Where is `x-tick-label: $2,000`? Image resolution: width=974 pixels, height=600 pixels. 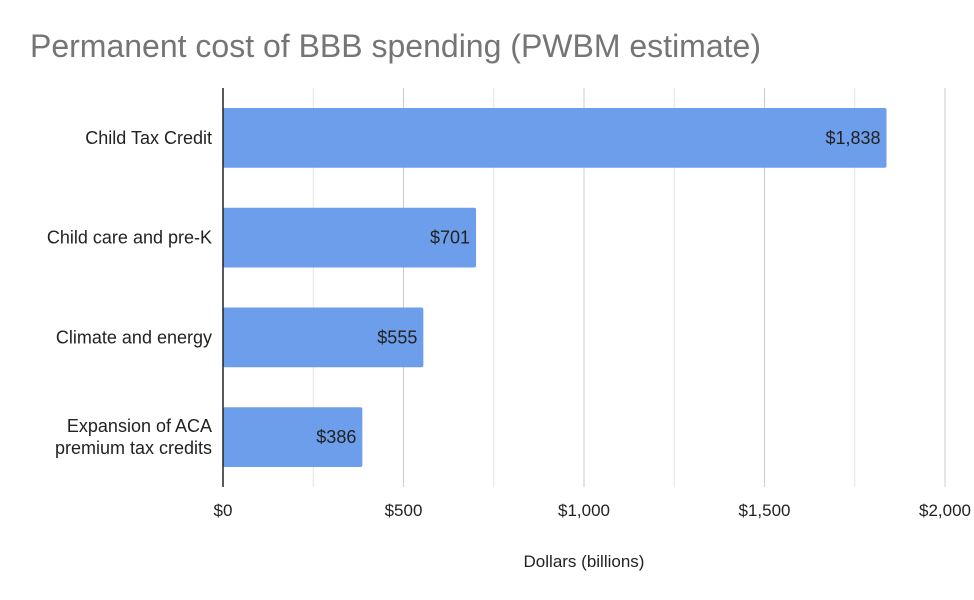 x-tick-label: $2,000 is located at coordinates (945, 510).